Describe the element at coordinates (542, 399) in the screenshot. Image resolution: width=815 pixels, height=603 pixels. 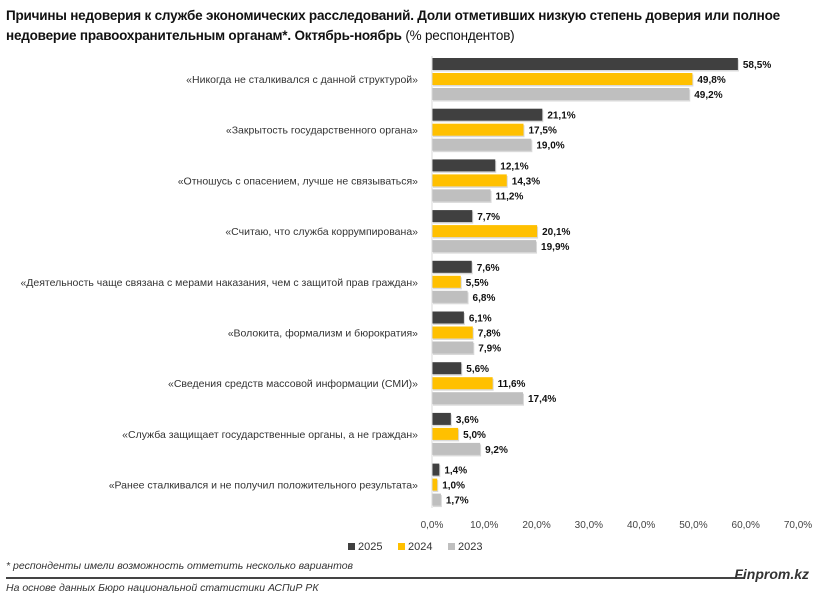
I see `data-label: 17,4%` at that location.